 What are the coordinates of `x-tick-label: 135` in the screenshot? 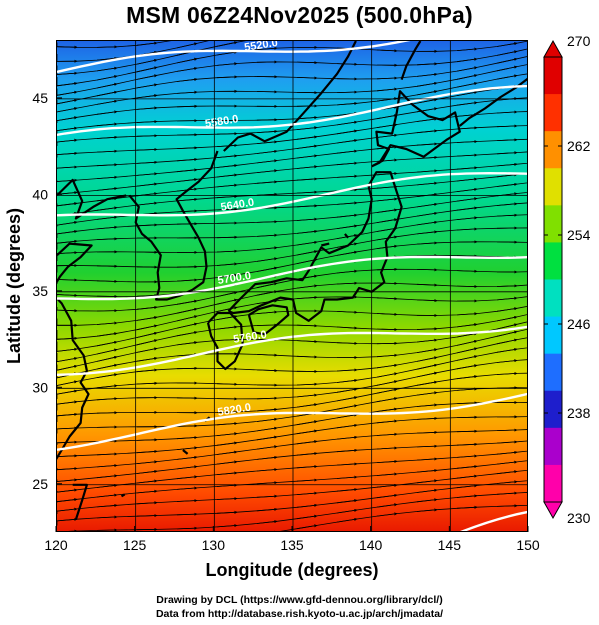 It's located at (292, 545).